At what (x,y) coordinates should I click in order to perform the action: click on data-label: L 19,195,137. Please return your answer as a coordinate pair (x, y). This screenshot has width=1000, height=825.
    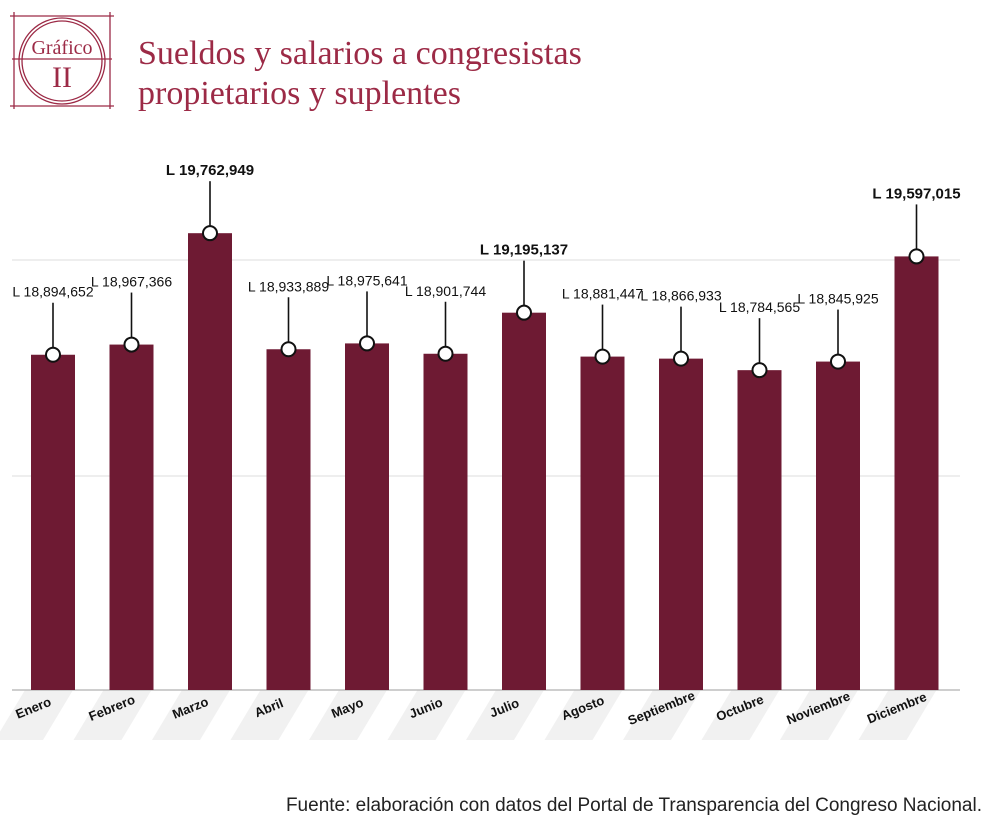
    Looking at the image, I should click on (524, 250).